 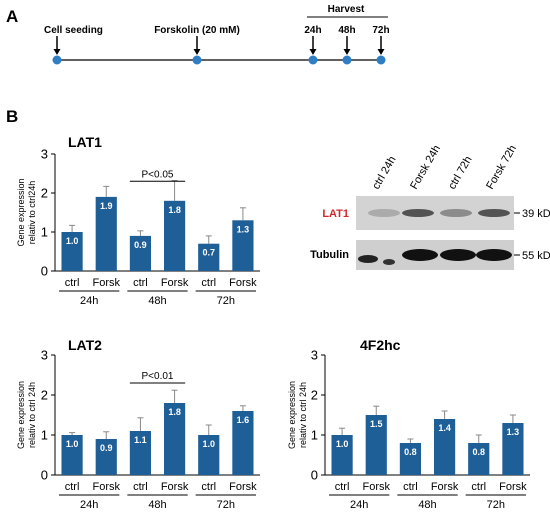 What do you see at coordinates (460, 172) in the screenshot?
I see `lane-label: ctrl 72h` at bounding box center [460, 172].